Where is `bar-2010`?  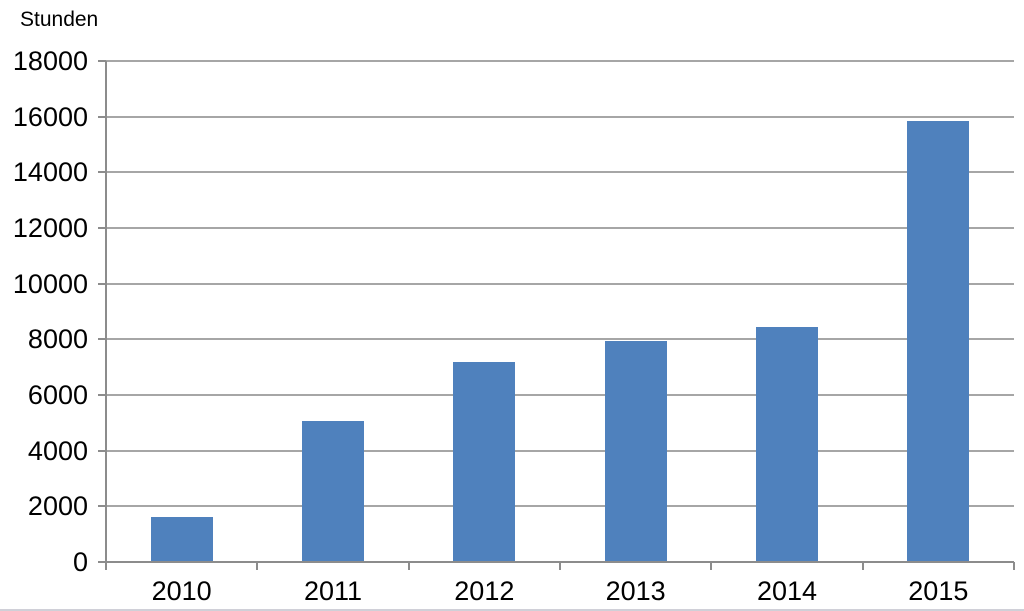
bar-2010 is located at coordinates (181, 539).